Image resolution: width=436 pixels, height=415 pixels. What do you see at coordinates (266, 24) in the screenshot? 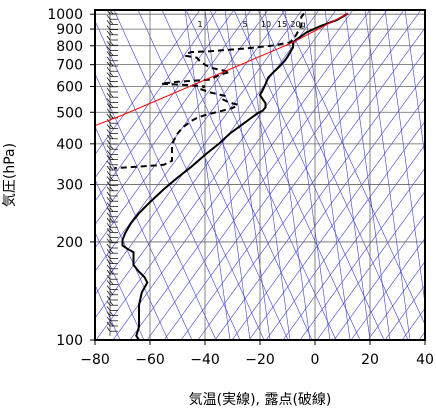
I see `mixing-ratio-label: 10` at bounding box center [266, 24].